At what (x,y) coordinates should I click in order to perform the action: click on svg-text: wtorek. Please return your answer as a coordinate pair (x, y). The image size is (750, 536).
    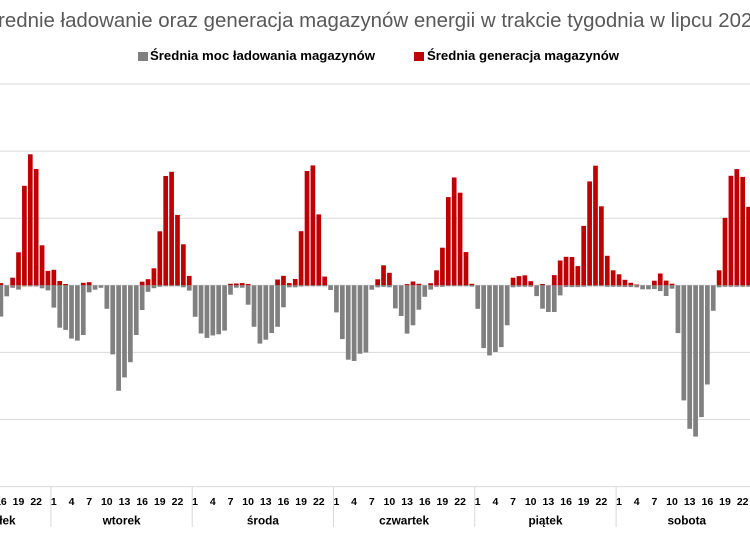
    Looking at the image, I should click on (121, 521).